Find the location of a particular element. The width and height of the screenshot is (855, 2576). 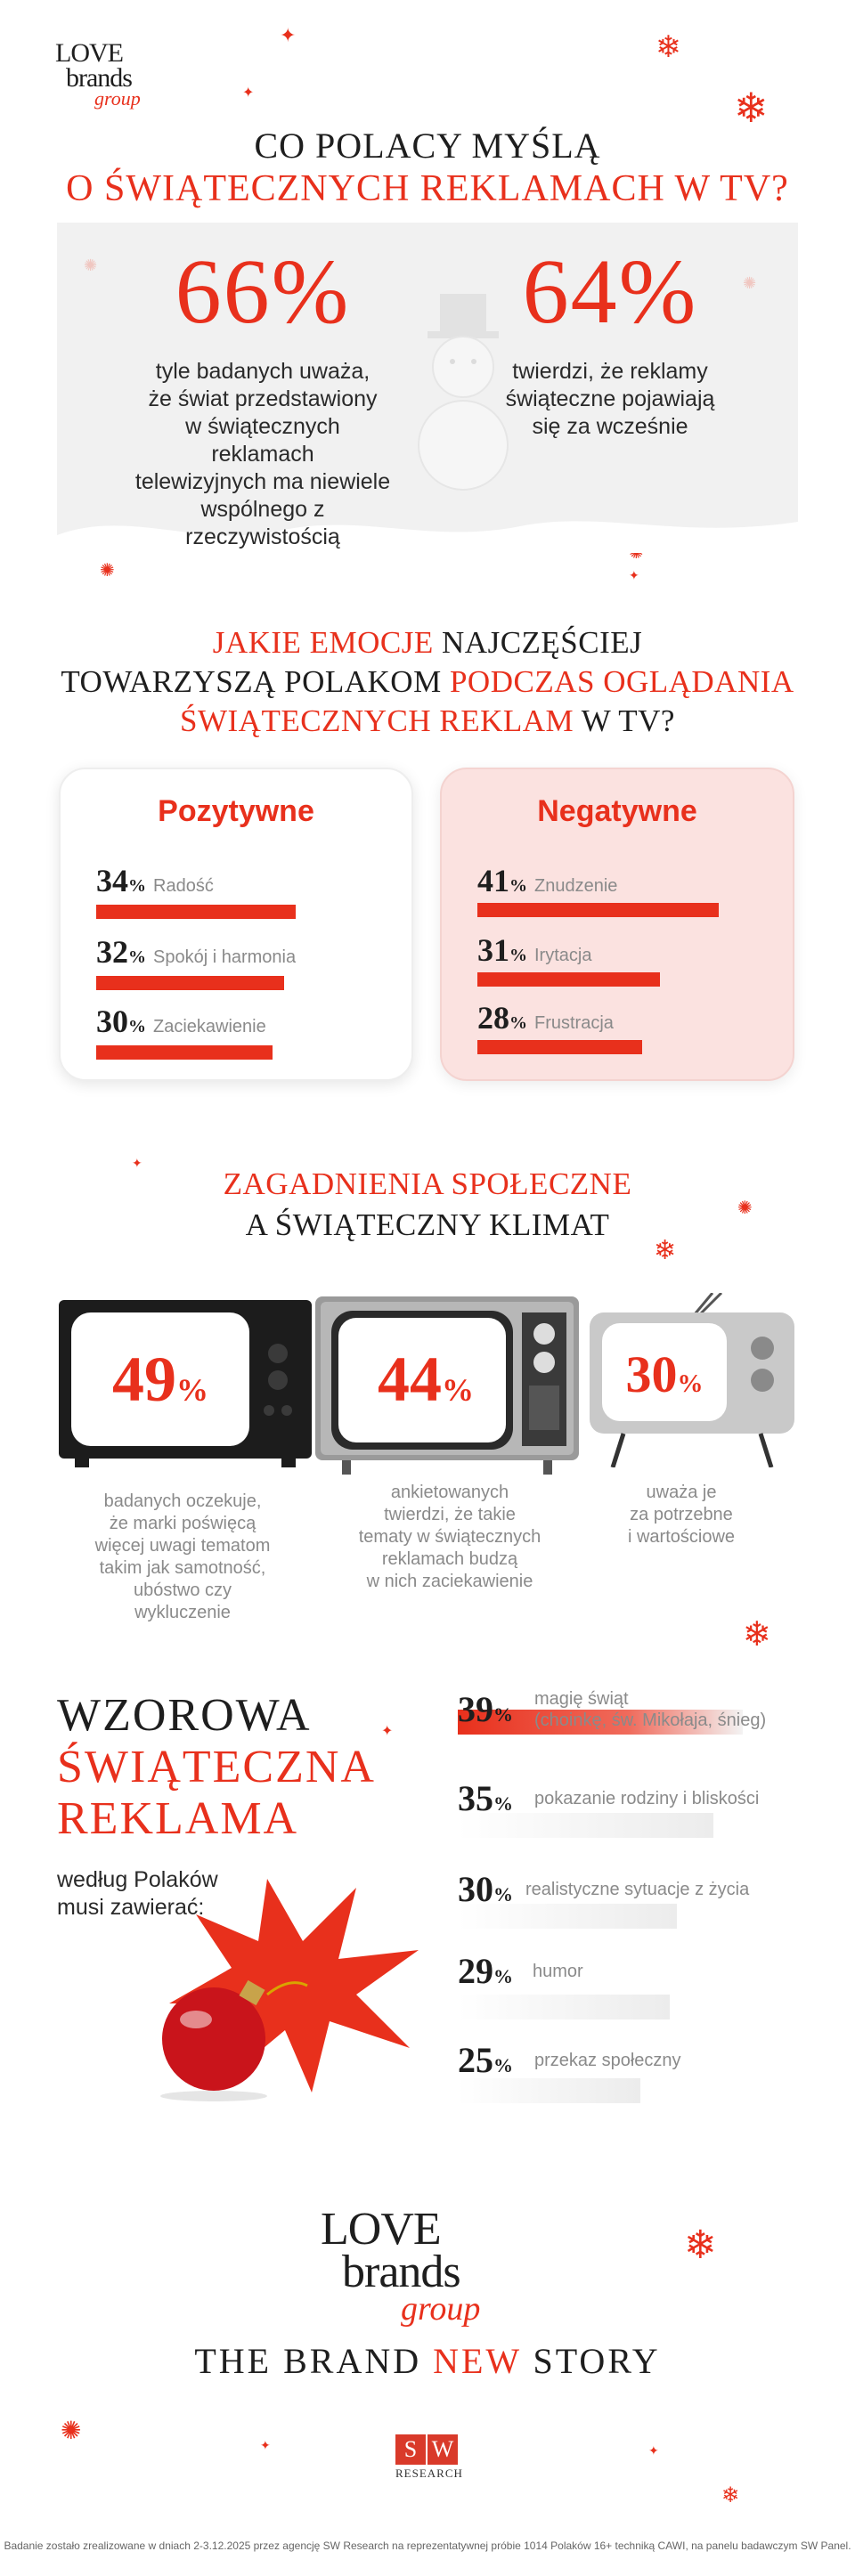

title-line: REKLAMA is located at coordinates (178, 1818).